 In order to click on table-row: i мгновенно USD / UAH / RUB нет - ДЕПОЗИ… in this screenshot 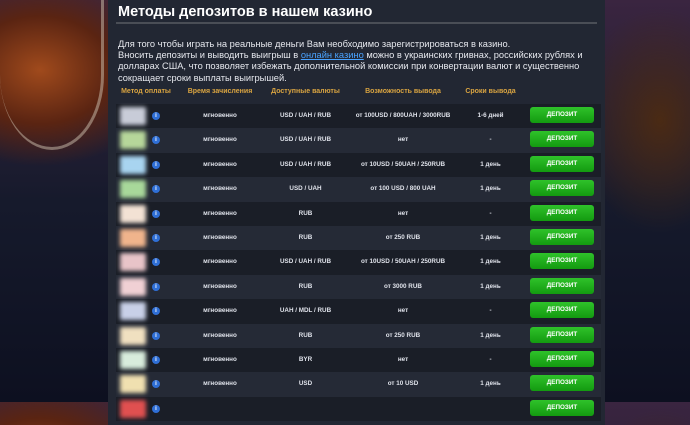, I will do `click(358, 140)`.